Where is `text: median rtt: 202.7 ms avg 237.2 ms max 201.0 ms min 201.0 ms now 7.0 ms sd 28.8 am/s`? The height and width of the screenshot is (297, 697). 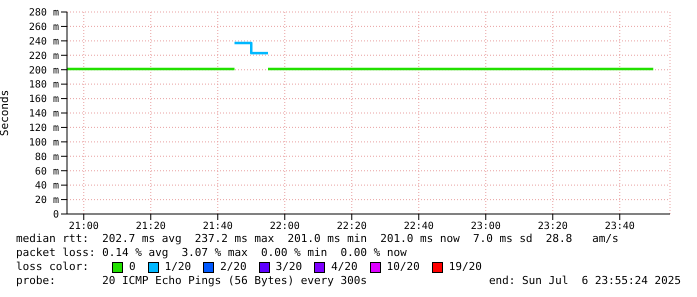 text: median rtt: 202.7 ms avg 237.2 ms max 201.0 ms min 201.0 ms now 7.0 ms sd 28.8 am/s is located at coordinates (318, 239).